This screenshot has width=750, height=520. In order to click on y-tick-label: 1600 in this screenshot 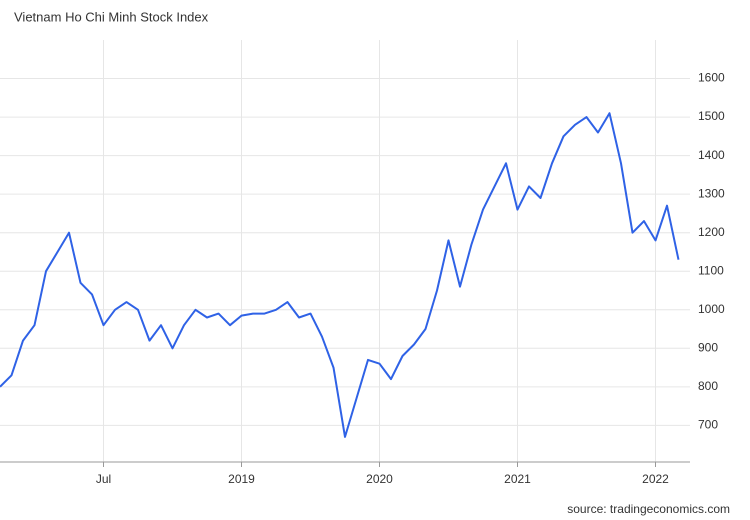, I will do `click(711, 78)`.